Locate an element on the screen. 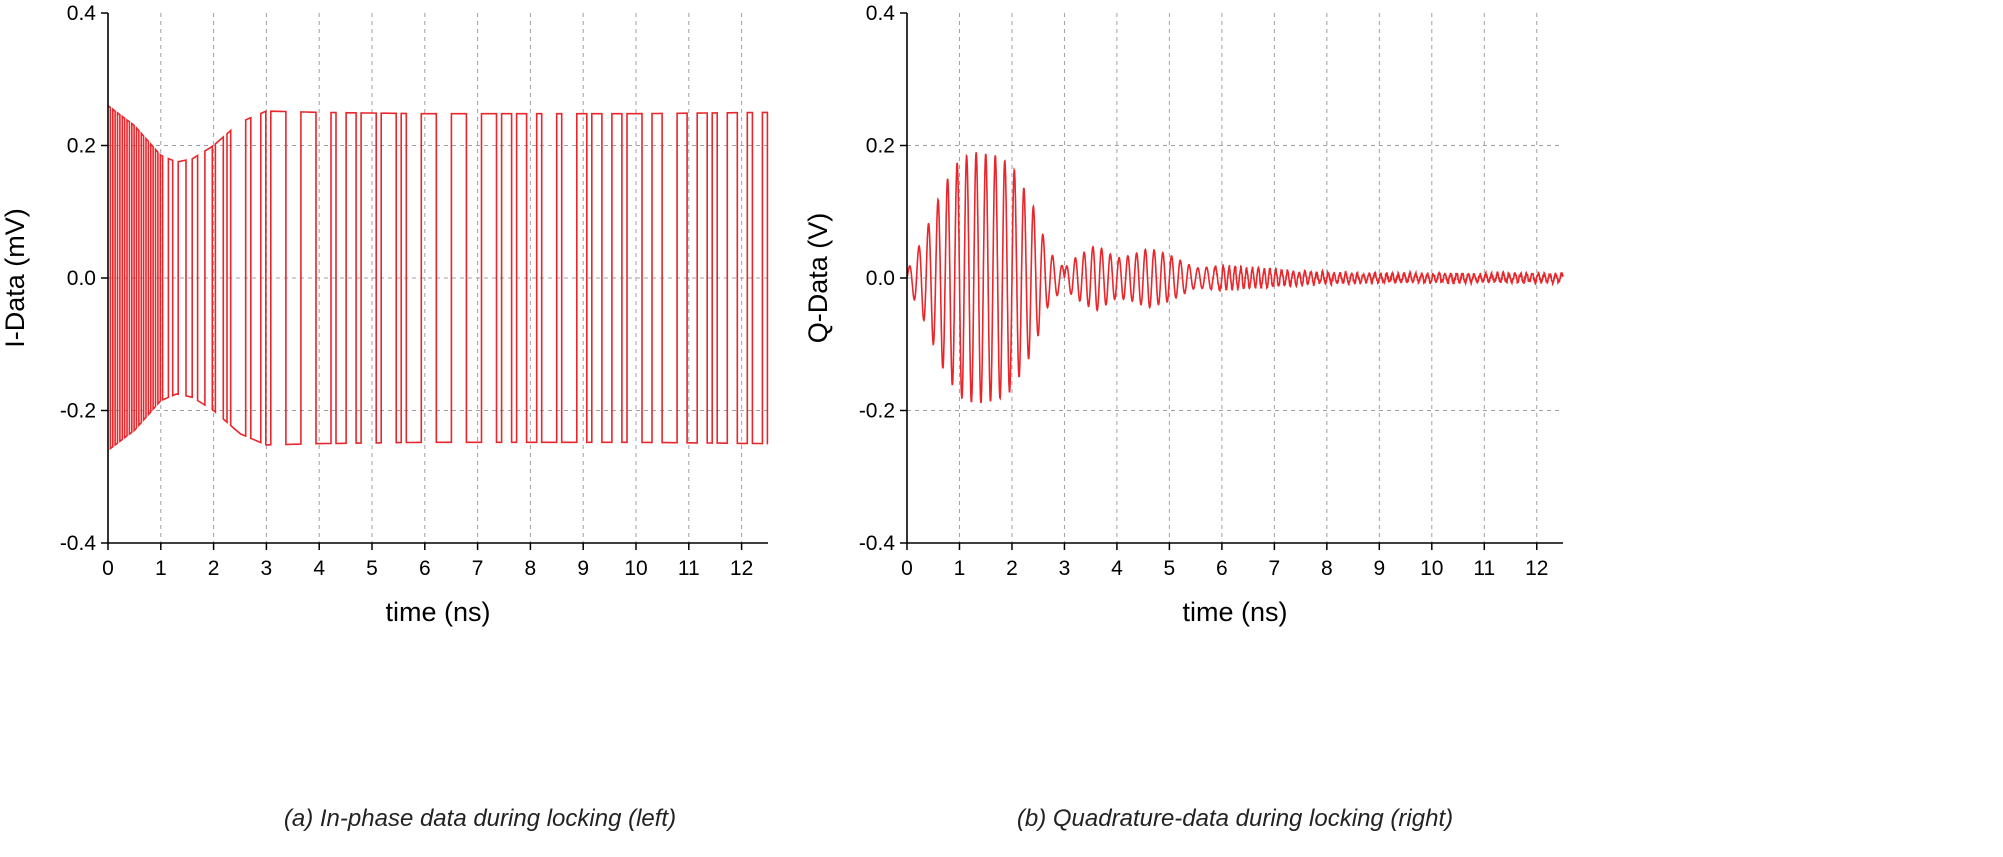 The height and width of the screenshot is (857, 2003). i-data-trace is located at coordinates (438, 278).